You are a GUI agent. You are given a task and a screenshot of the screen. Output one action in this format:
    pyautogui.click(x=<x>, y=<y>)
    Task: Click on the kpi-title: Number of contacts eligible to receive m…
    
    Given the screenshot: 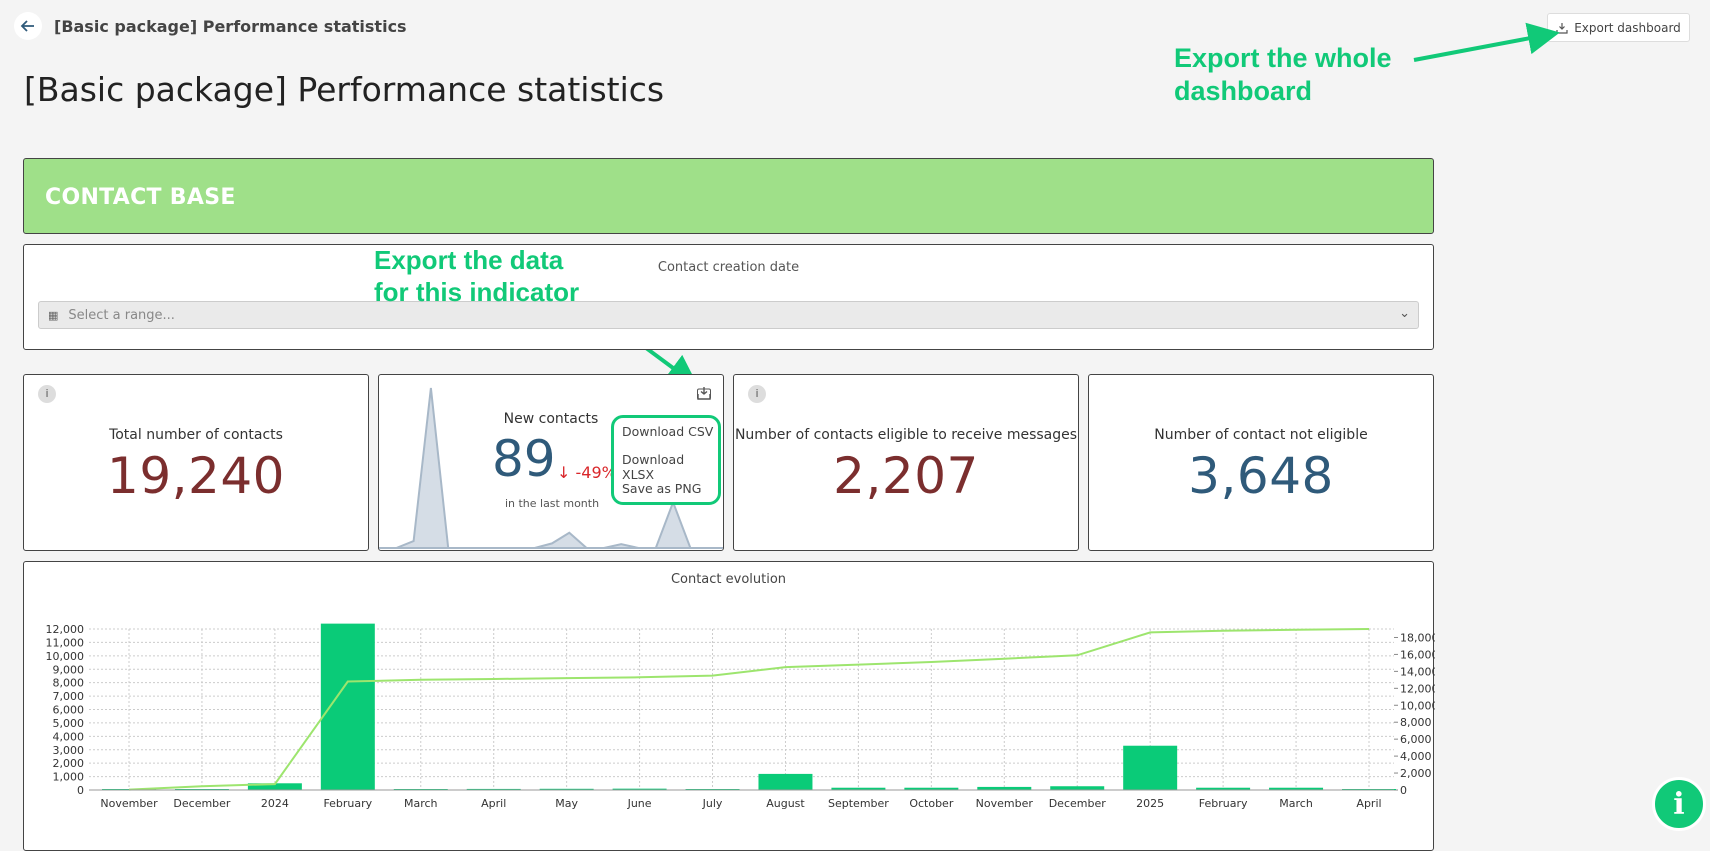 What is the action you would take?
    pyautogui.click(x=906, y=435)
    